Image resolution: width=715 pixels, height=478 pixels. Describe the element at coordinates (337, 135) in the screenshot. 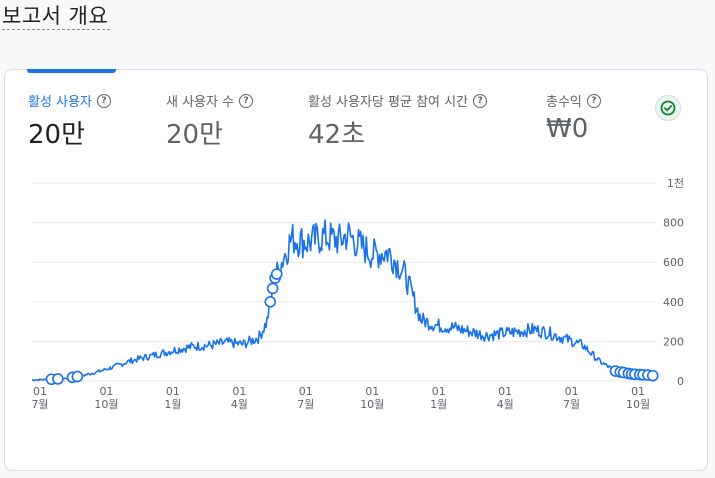

I see `metric-value: 42초` at that location.